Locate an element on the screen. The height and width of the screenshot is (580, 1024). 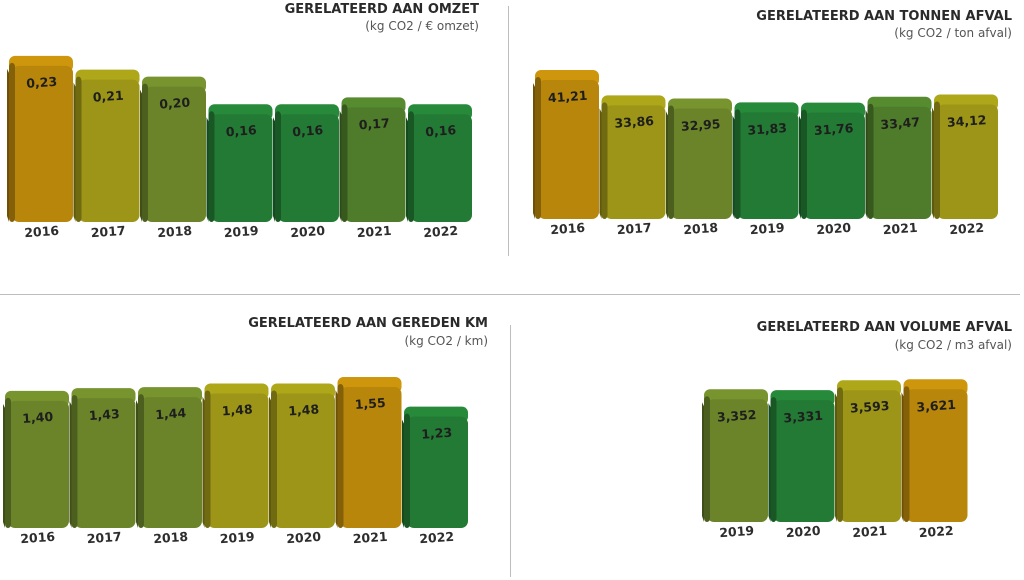
bar-2019 is located at coordinates (735, 455).